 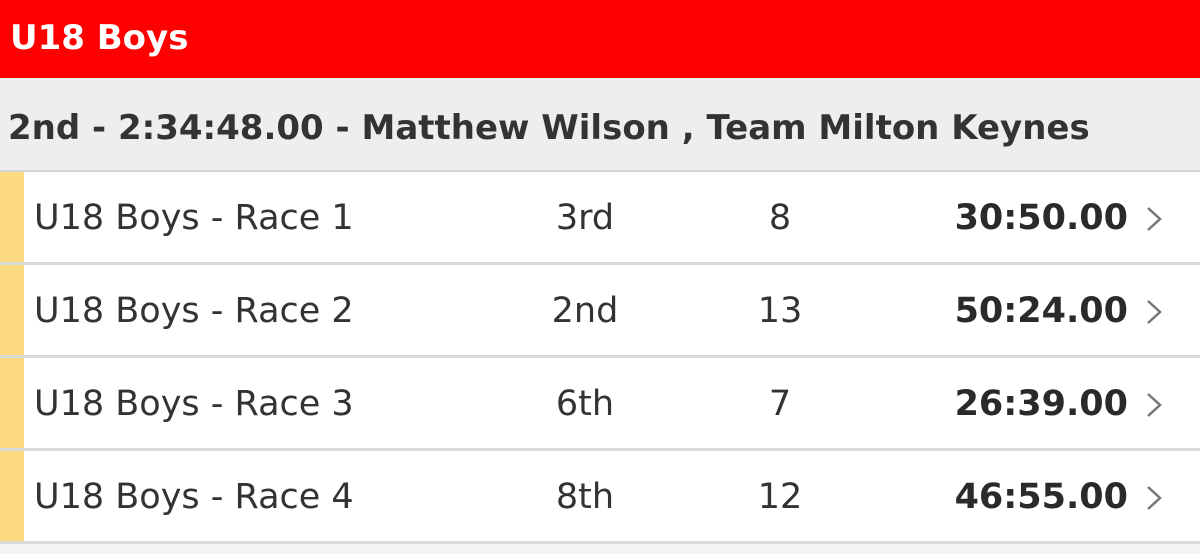 What do you see at coordinates (194, 311) in the screenshot?
I see `race-name: U18 Boys - Race 2` at bounding box center [194, 311].